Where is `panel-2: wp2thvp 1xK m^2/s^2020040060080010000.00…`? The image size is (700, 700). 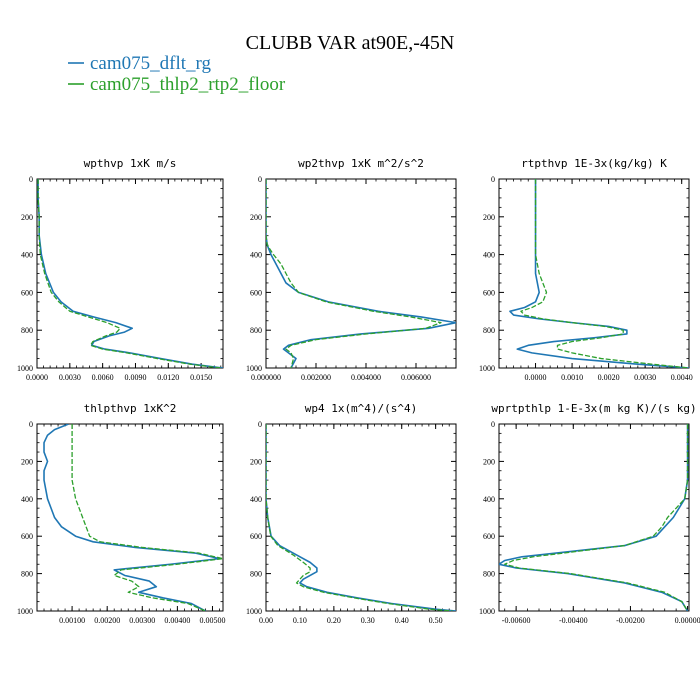
panel-2: wp2thvp 1xK m^2/s^2020040060080010000.00… is located at coordinates (351, 269).